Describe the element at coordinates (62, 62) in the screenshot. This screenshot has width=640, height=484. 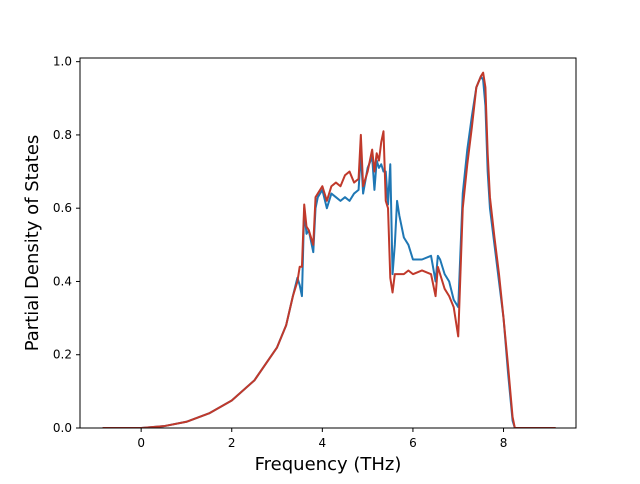
I see `y-tick-label: 1.0` at that location.